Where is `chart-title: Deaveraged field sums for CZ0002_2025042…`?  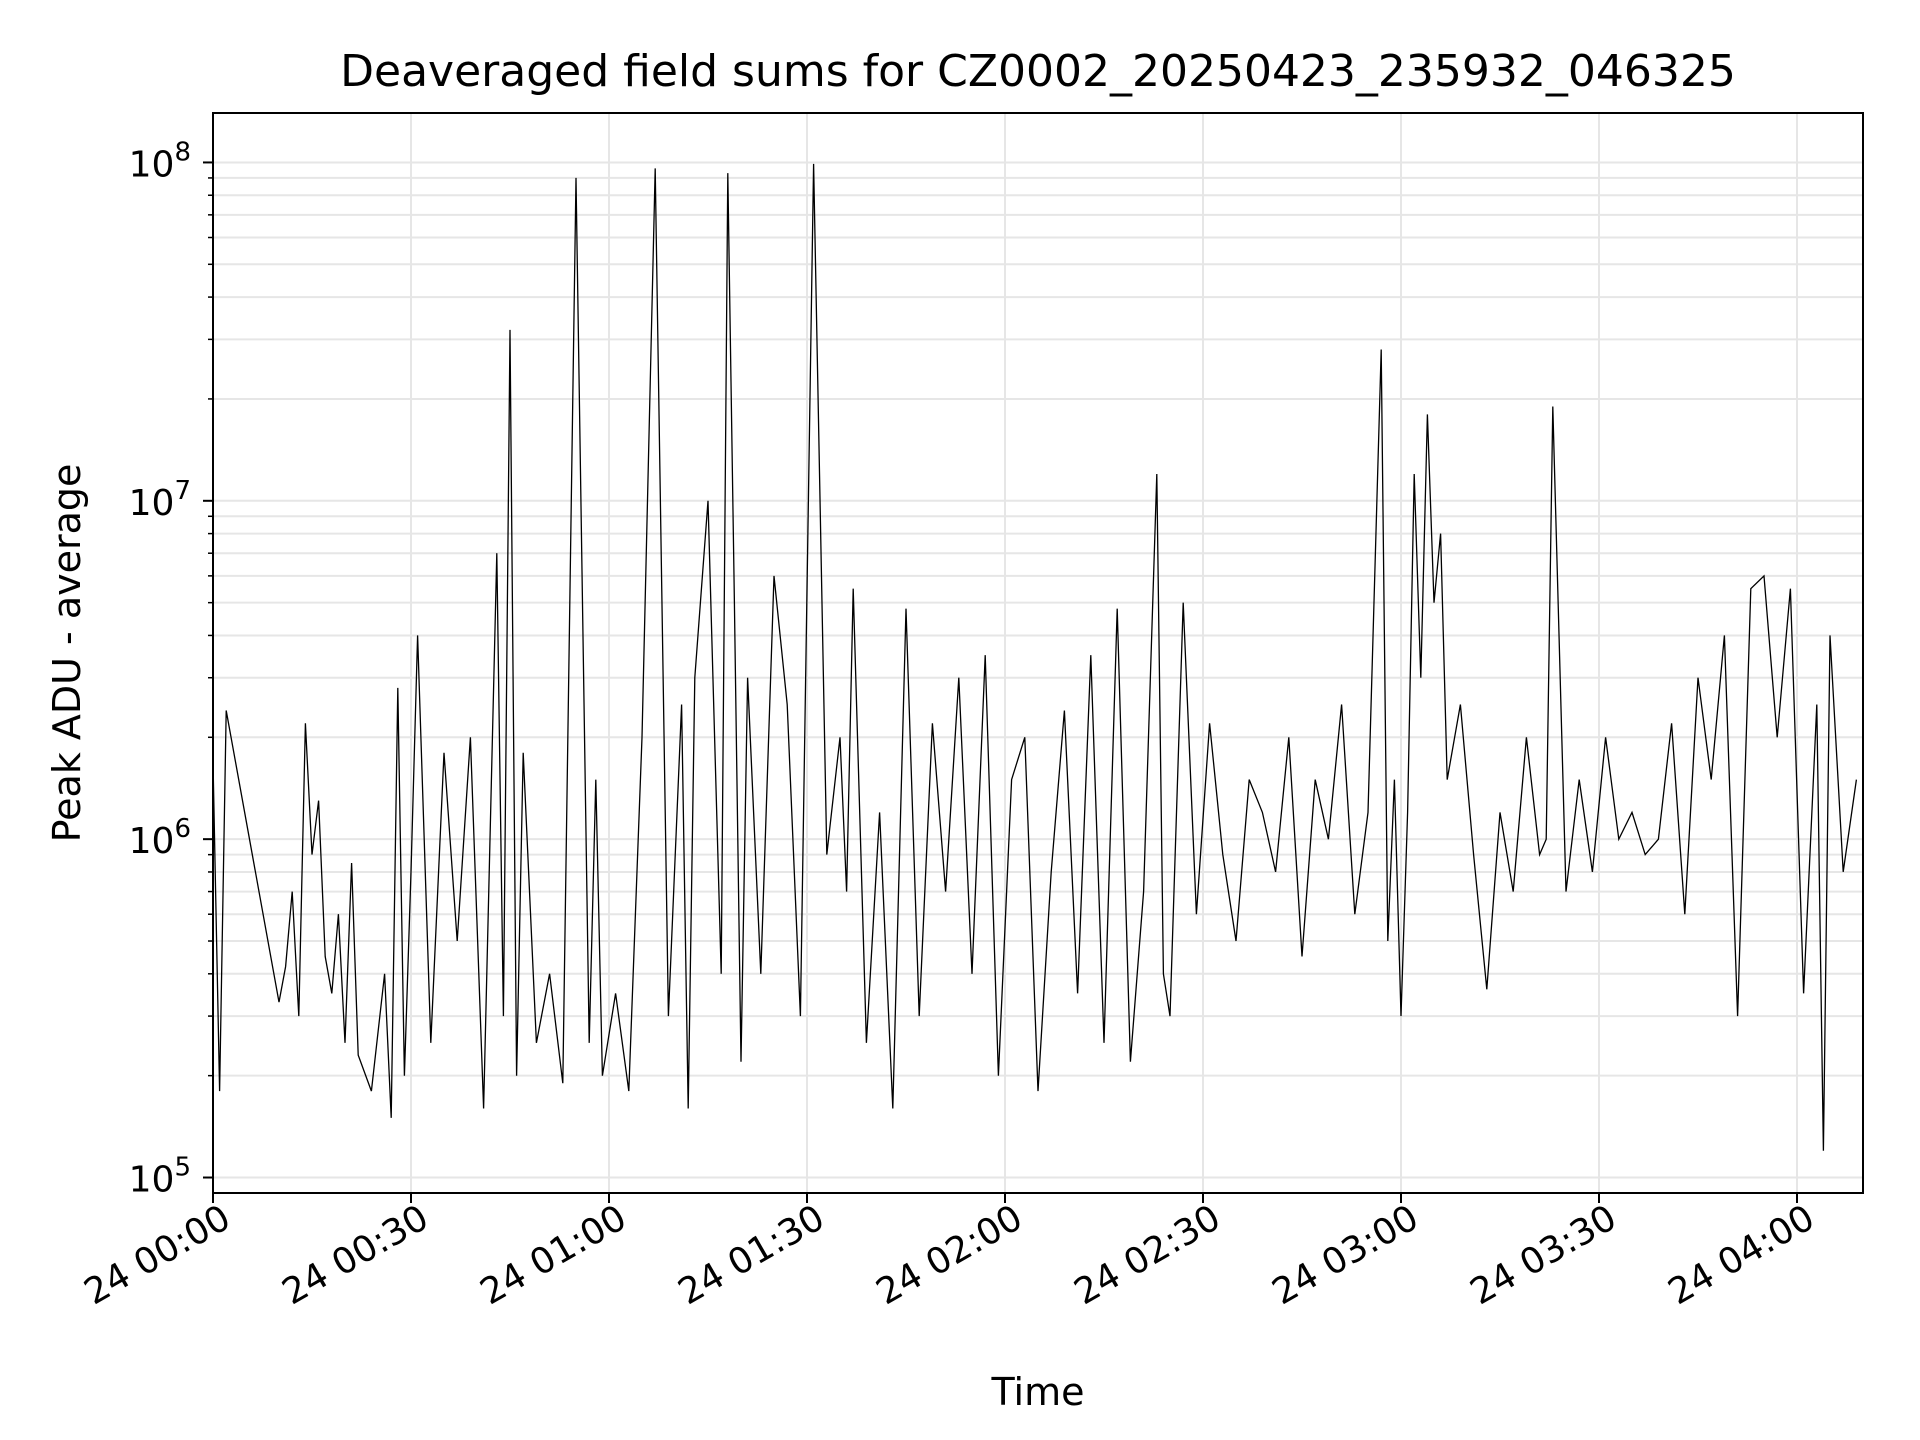
chart-title: Deaveraged field sums for CZ0002_2025042… is located at coordinates (1038, 71).